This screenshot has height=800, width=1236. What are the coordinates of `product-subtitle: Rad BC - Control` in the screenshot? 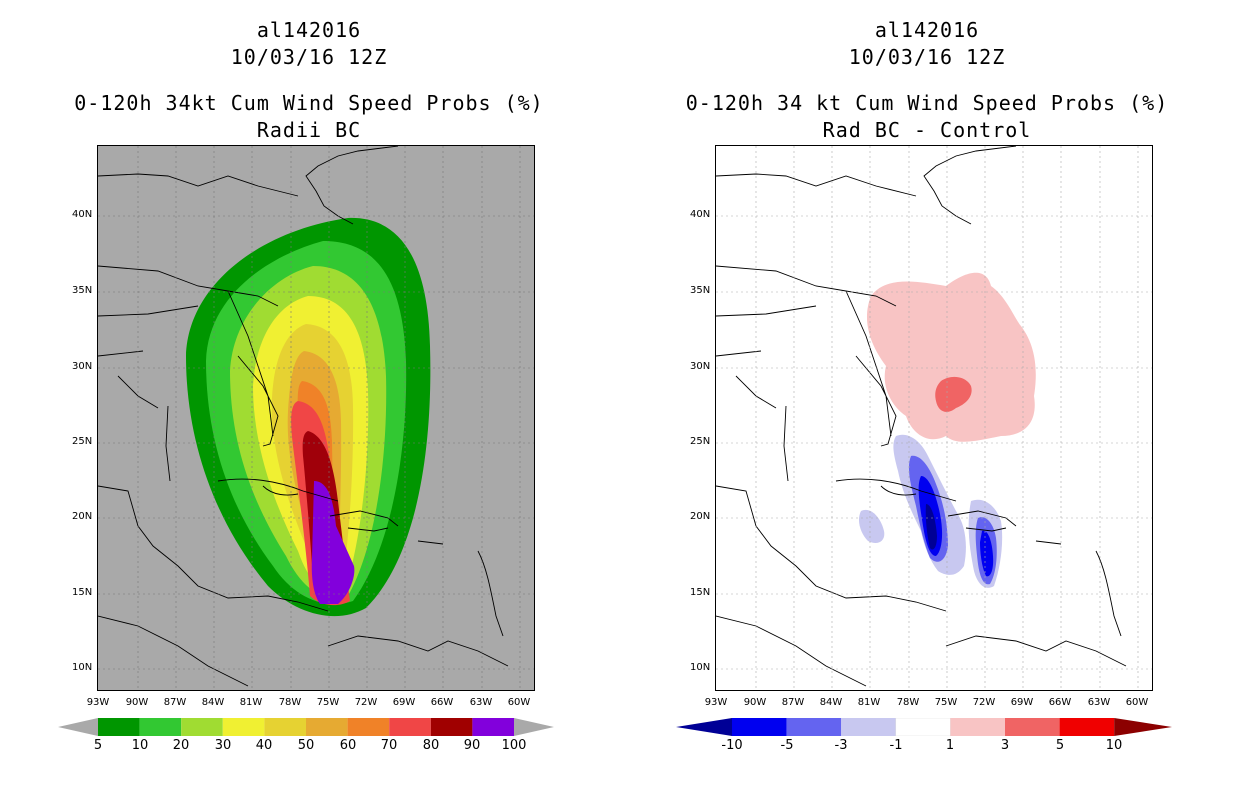 It's located at (927, 130).